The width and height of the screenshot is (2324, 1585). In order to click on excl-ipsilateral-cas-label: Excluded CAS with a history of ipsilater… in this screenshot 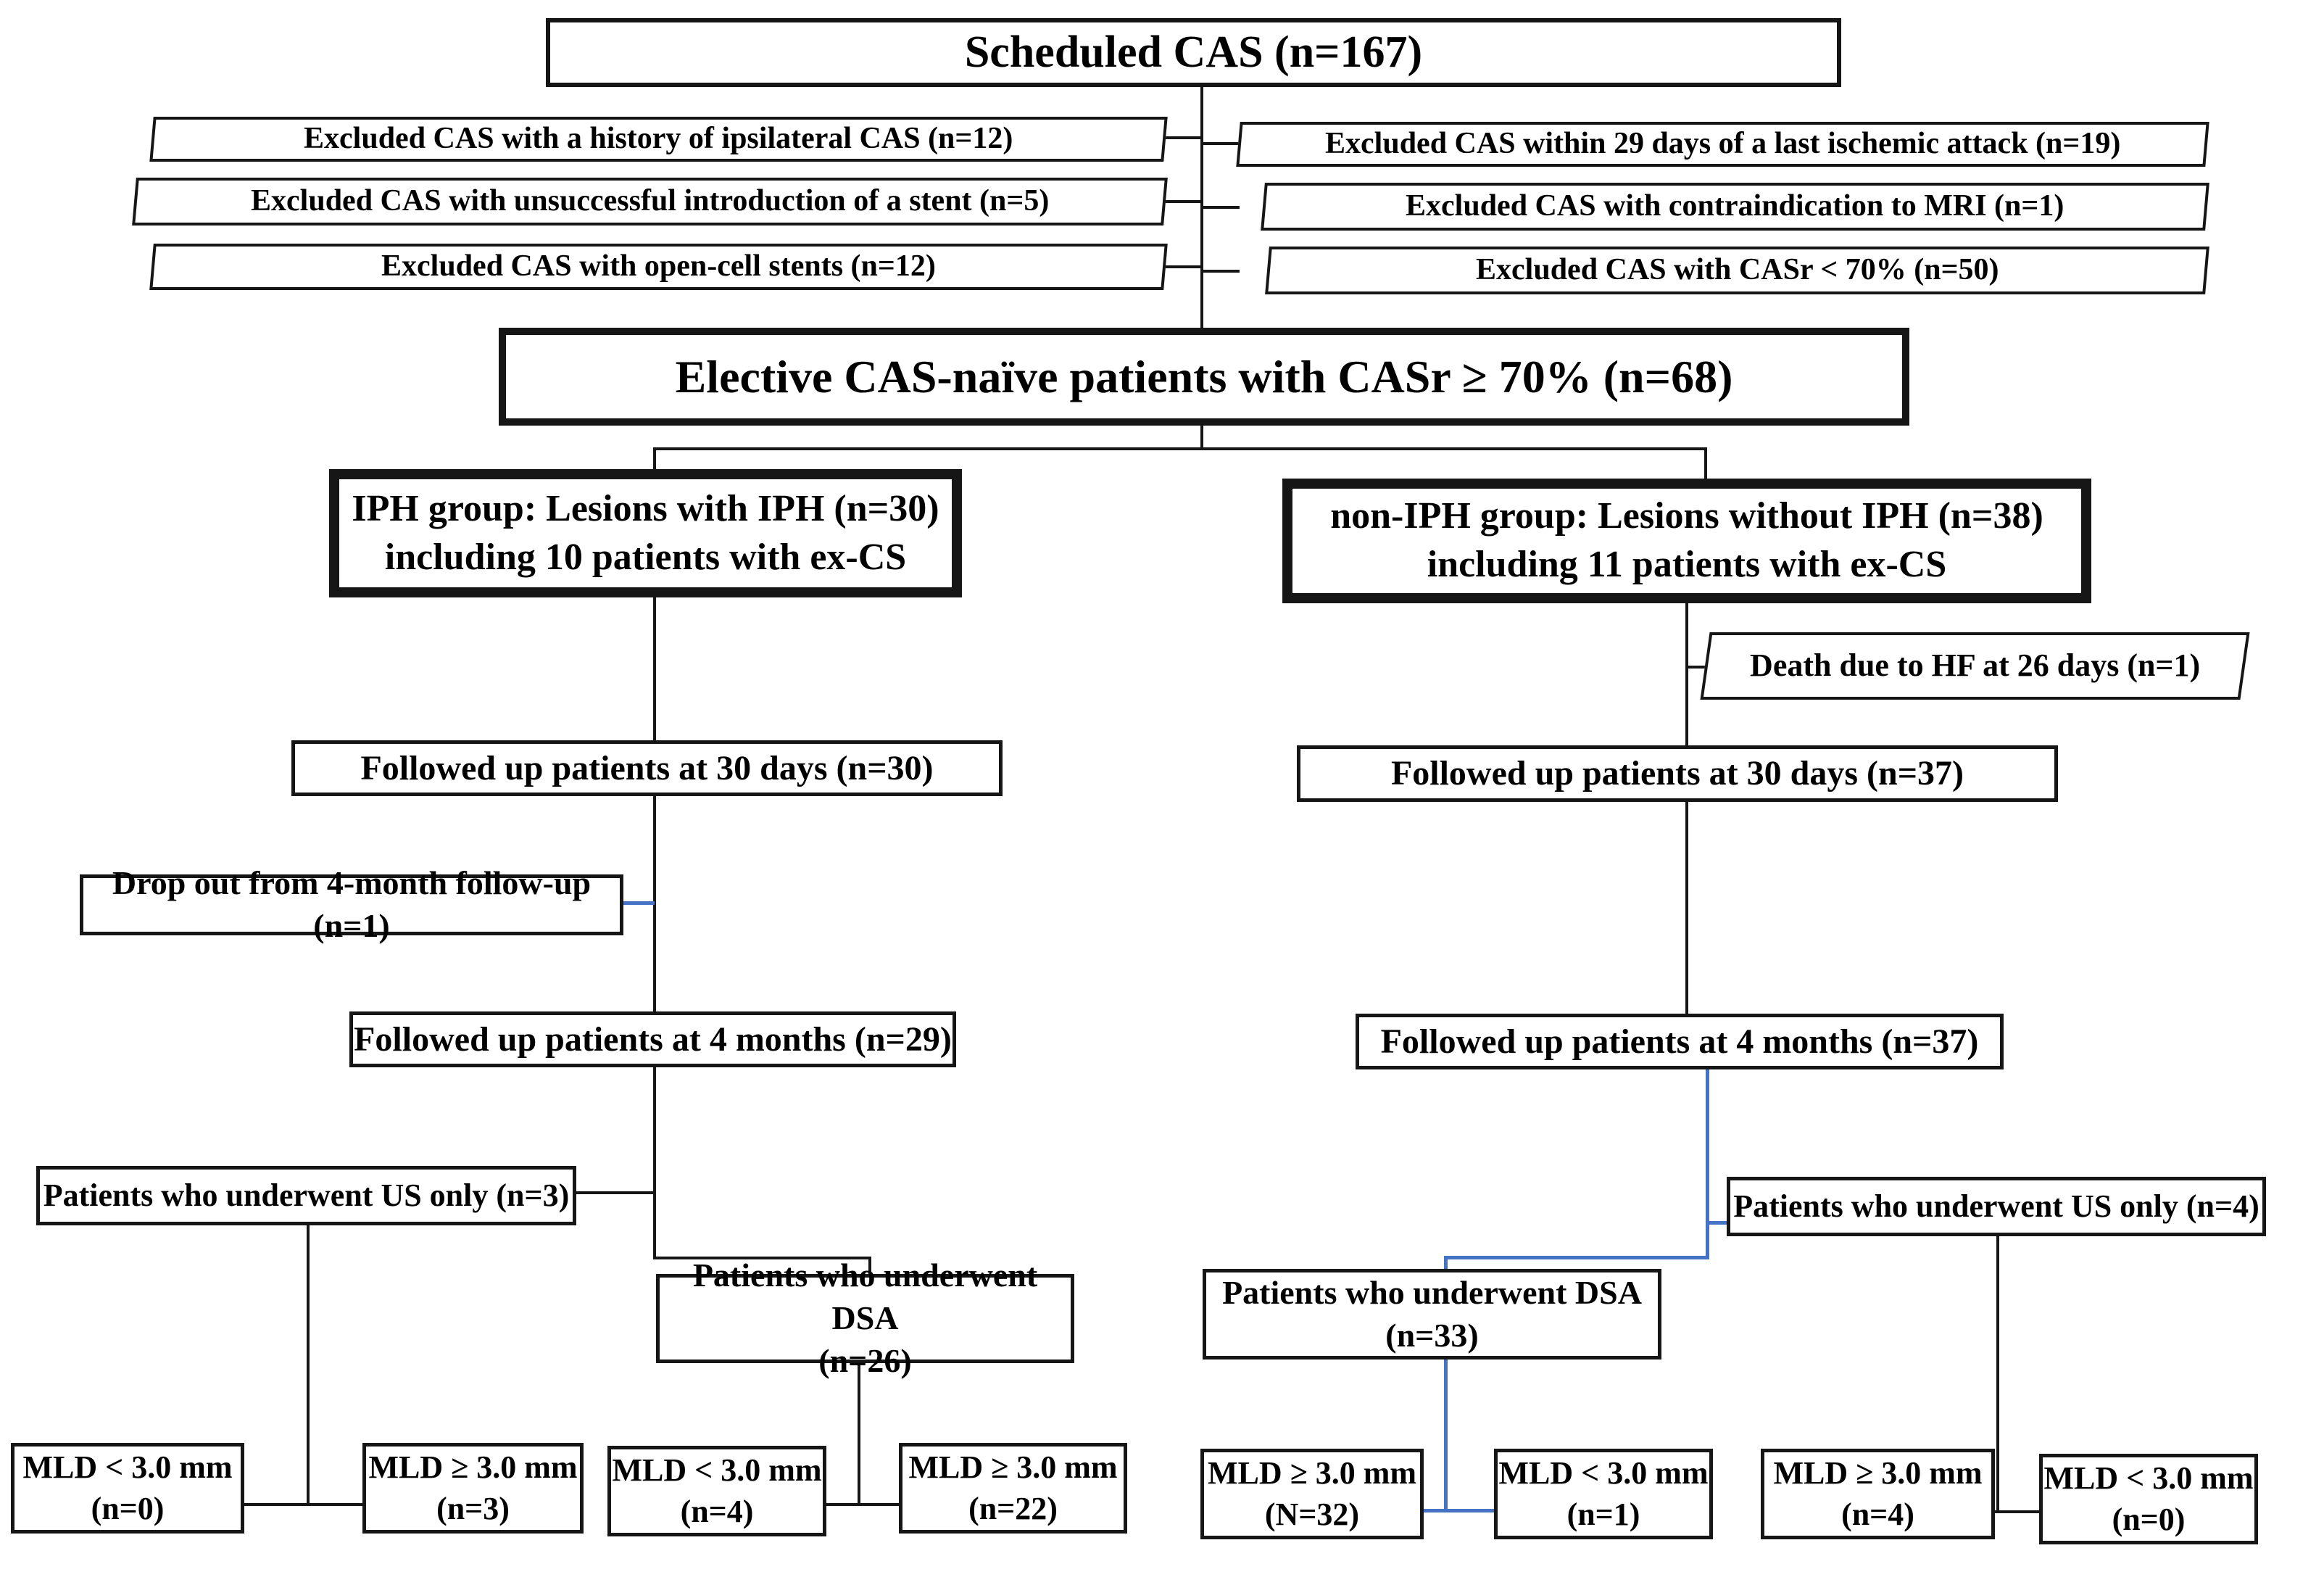, I will do `click(659, 139)`.